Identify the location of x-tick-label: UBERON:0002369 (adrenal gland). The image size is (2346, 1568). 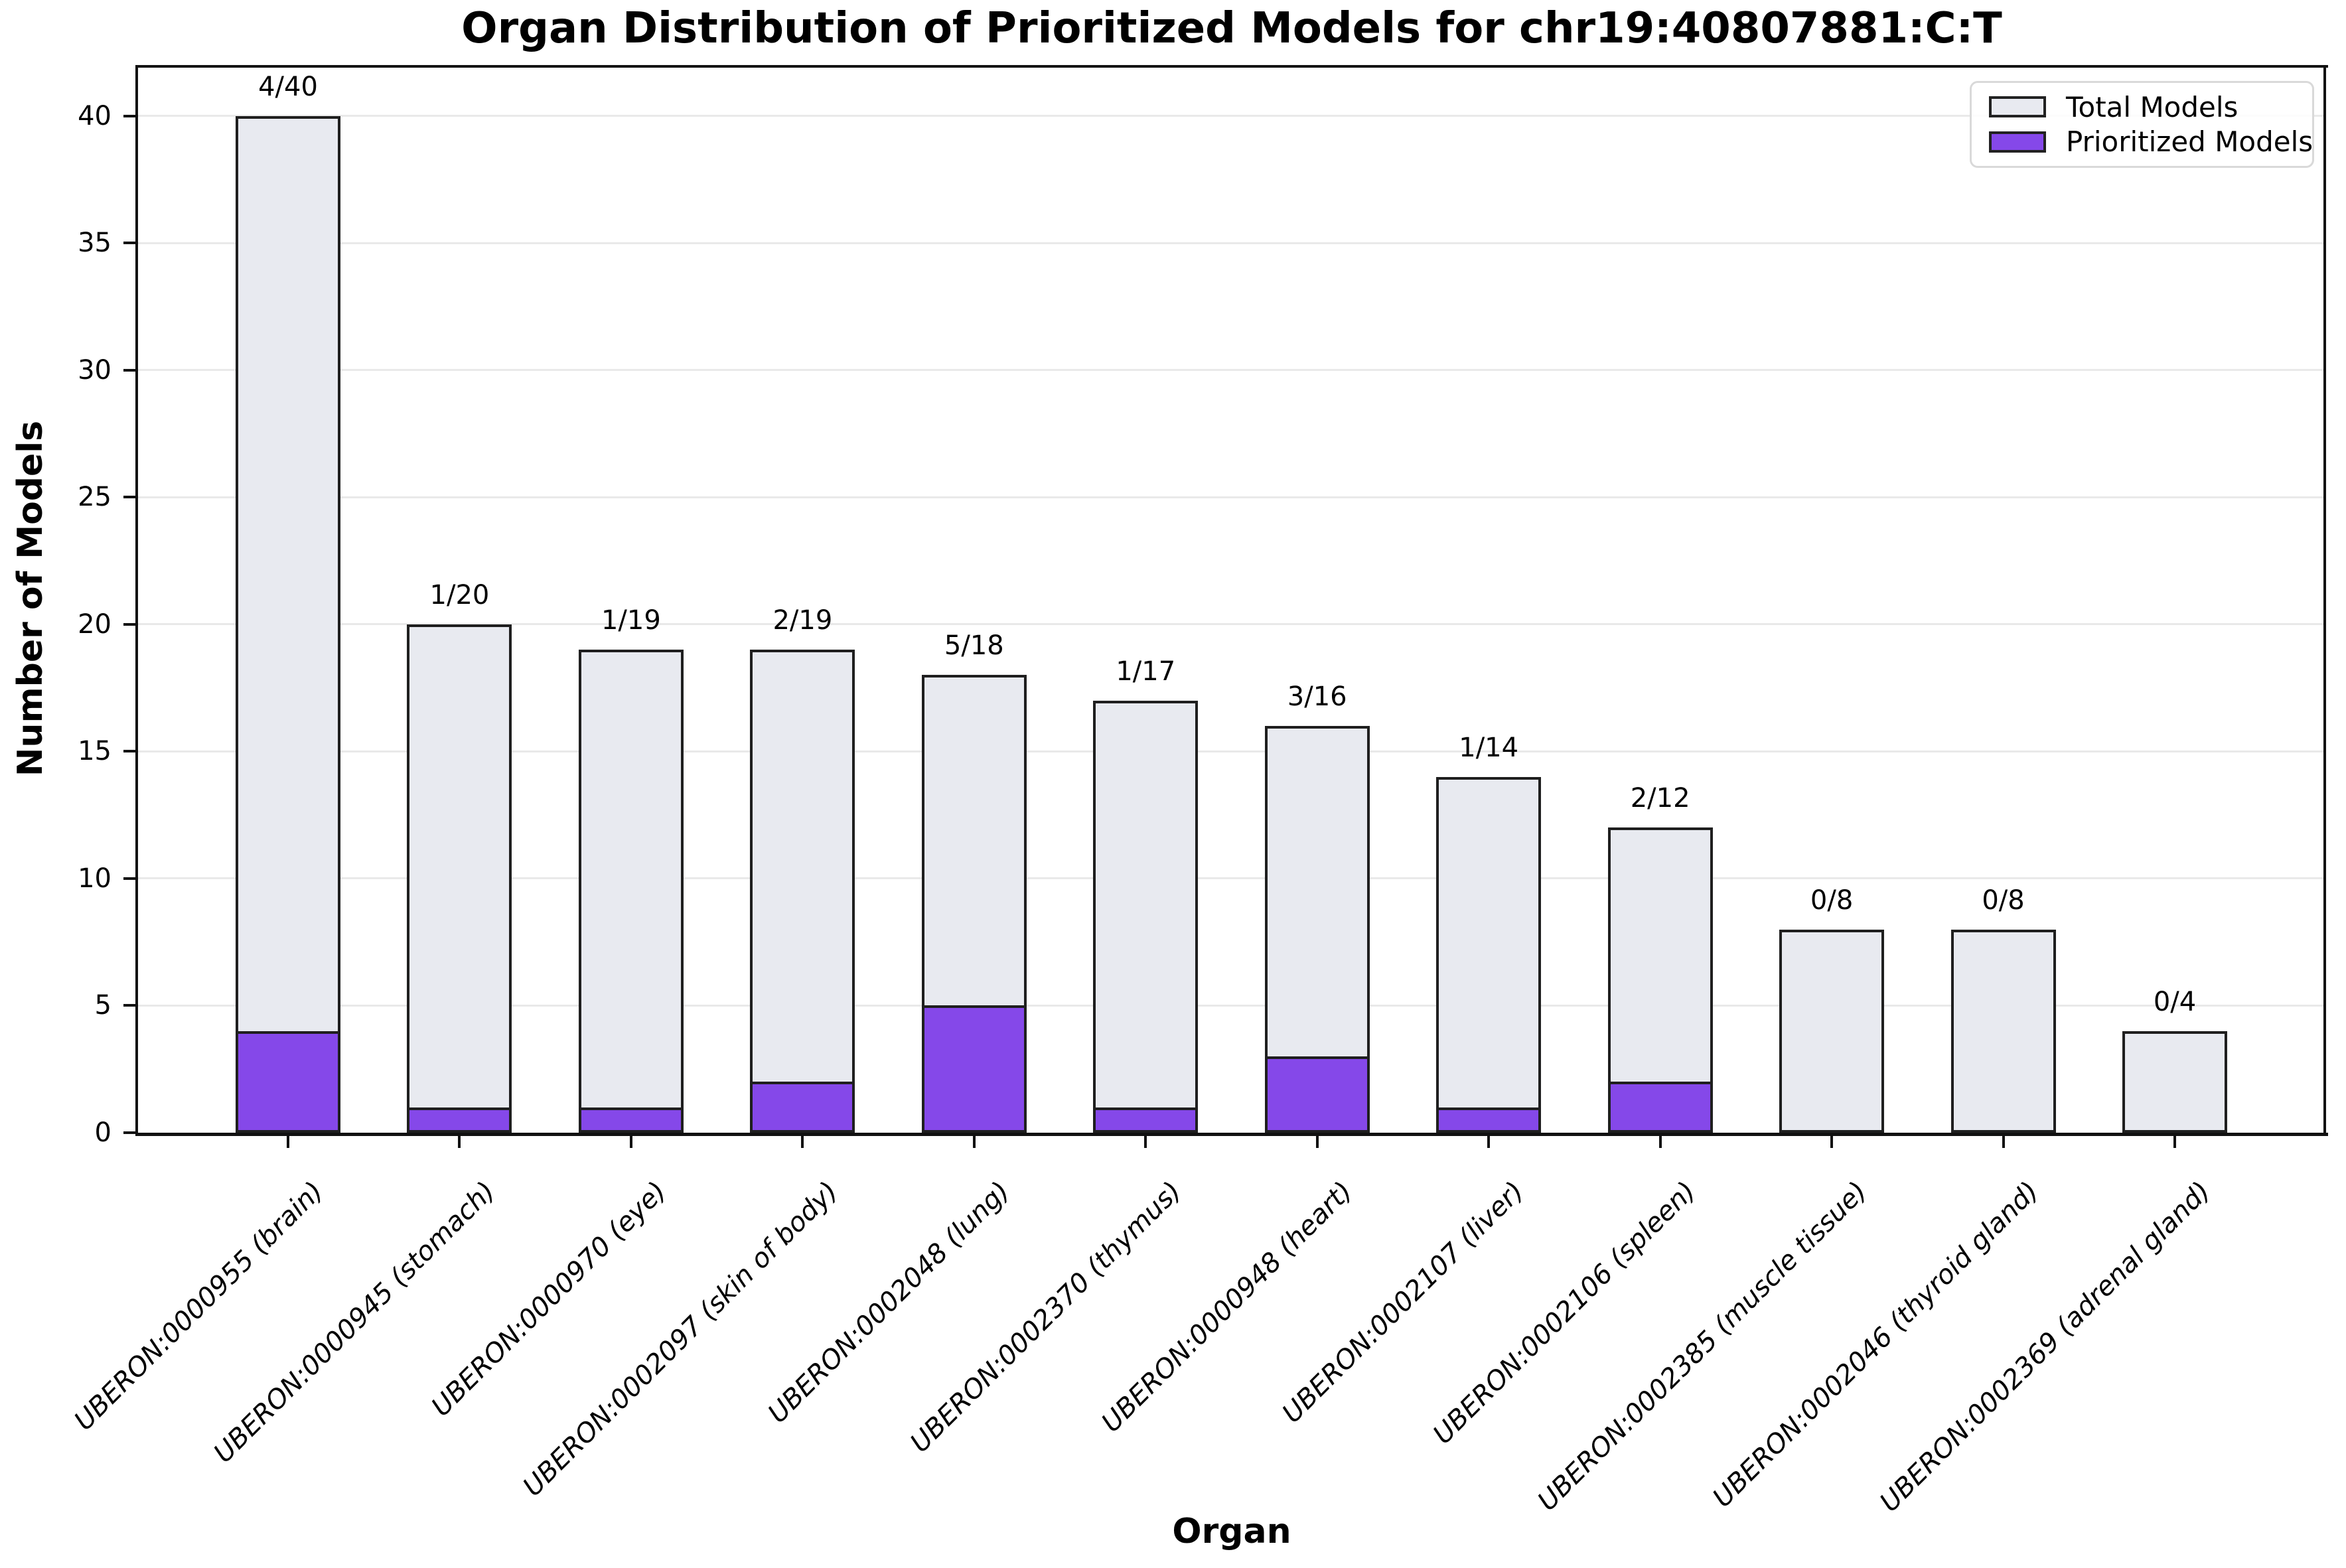
(2045, 1347).